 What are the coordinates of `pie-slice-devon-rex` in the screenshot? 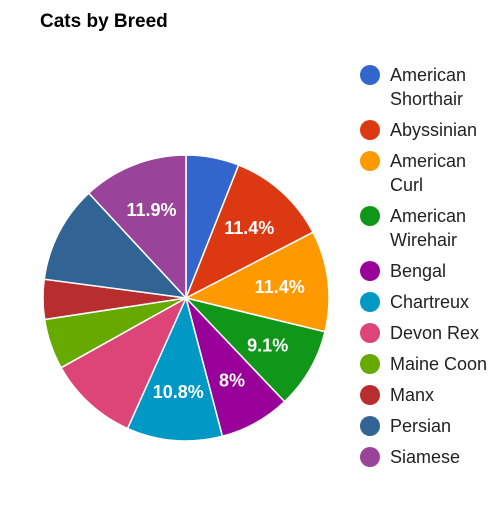 It's located at (124, 363).